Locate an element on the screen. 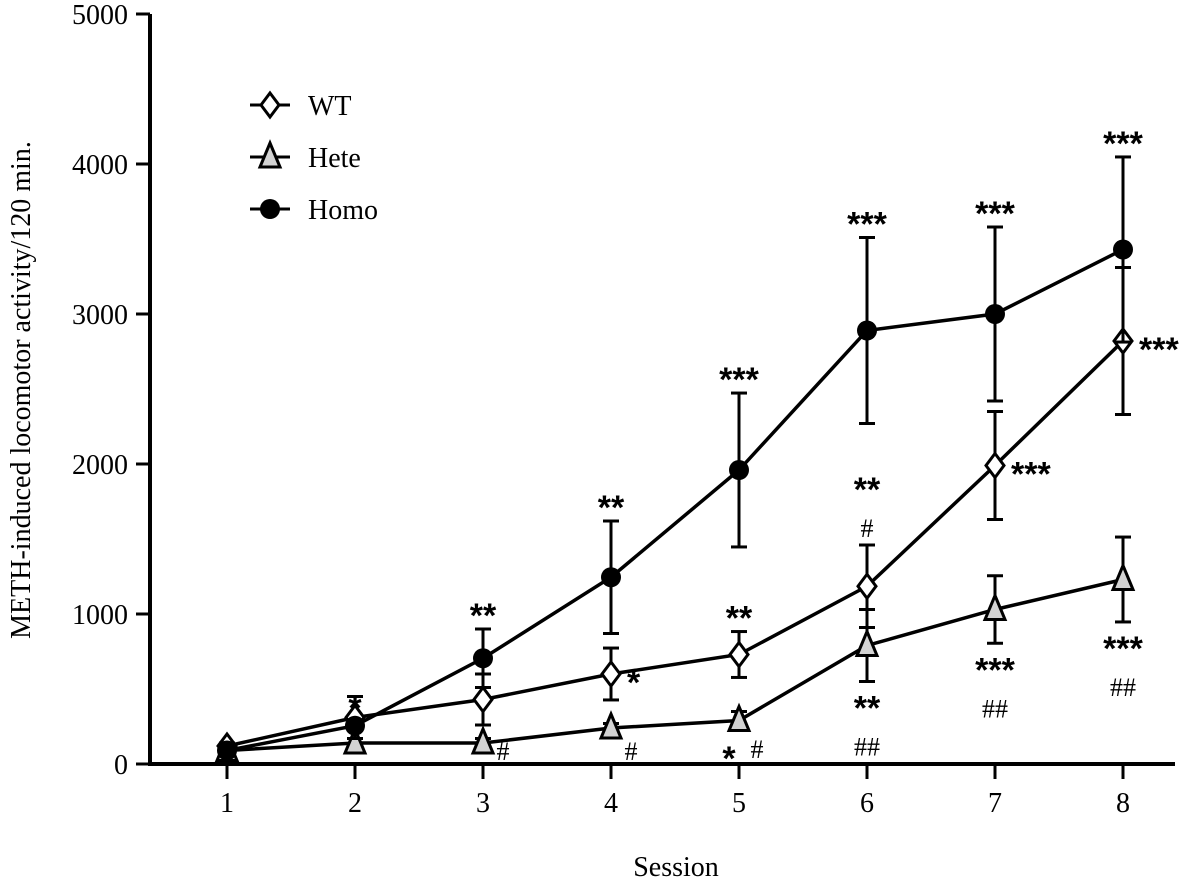 This screenshot has height=884, width=1200. x-tick-label: 6 is located at coordinates (867, 803).